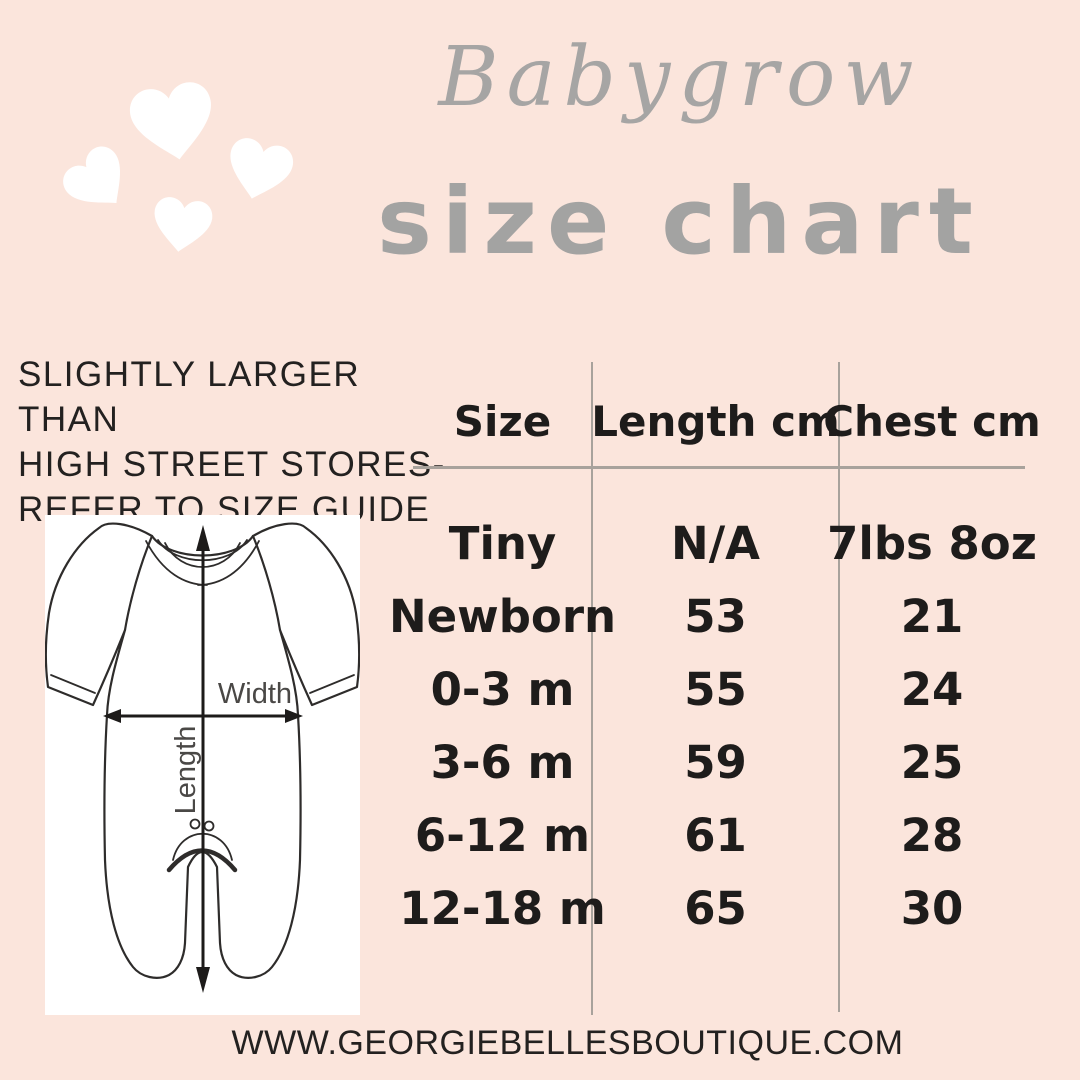 The width and height of the screenshot is (1080, 1080). Describe the element at coordinates (932, 908) in the screenshot. I see `chest-cell: 30` at that location.